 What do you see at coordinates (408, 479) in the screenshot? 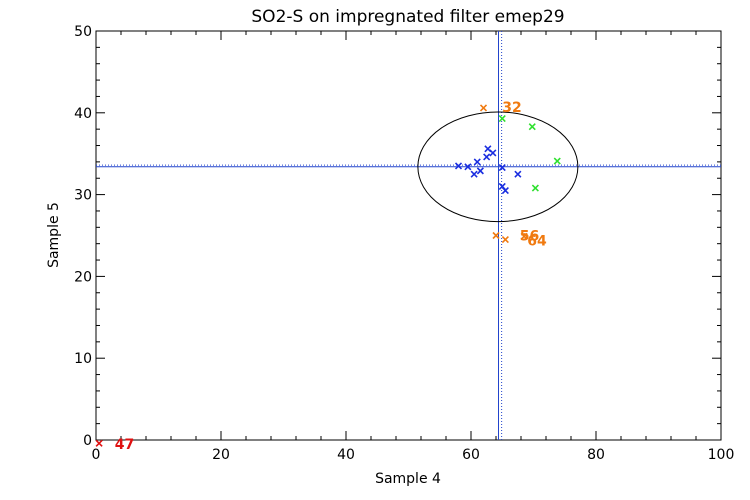
I see `x-axis-label: Sample 4` at bounding box center [408, 479].